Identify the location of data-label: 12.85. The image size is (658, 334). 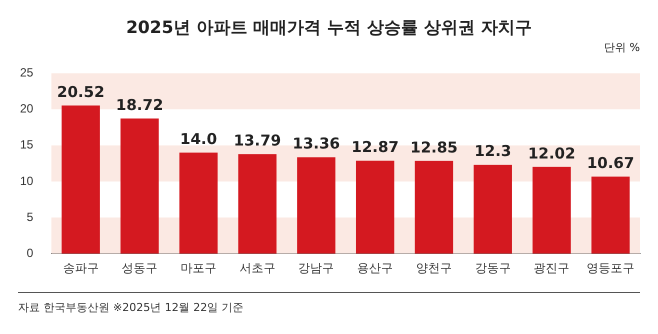
(434, 147).